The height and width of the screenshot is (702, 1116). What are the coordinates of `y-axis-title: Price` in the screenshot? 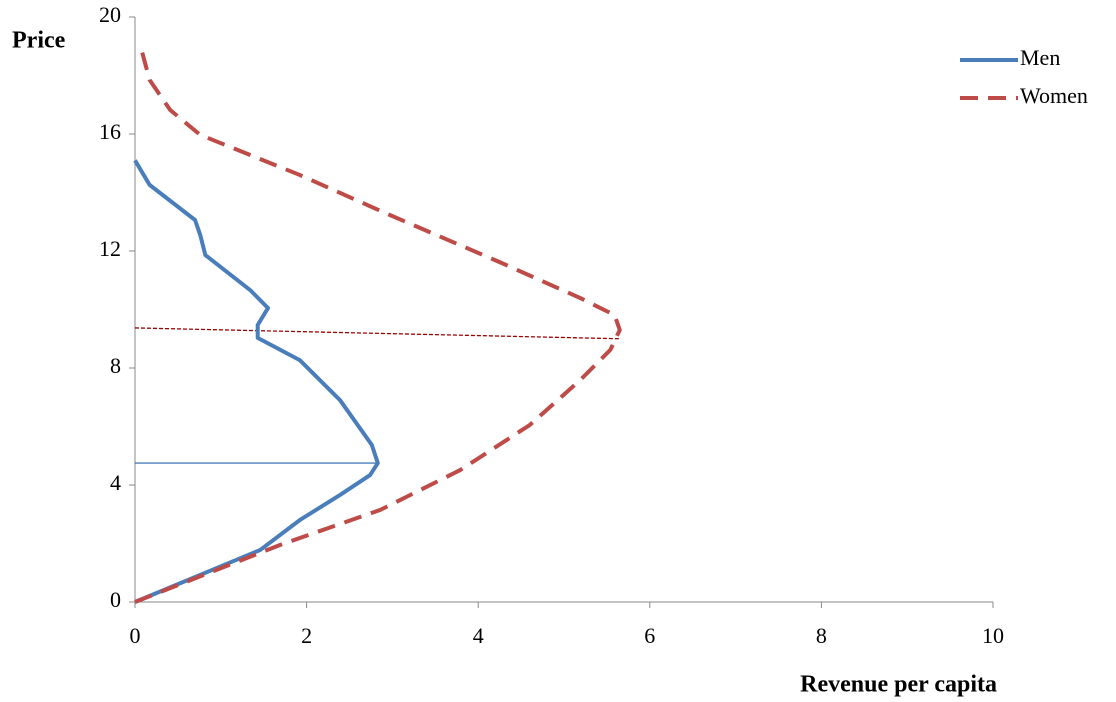 It's located at (39, 41).